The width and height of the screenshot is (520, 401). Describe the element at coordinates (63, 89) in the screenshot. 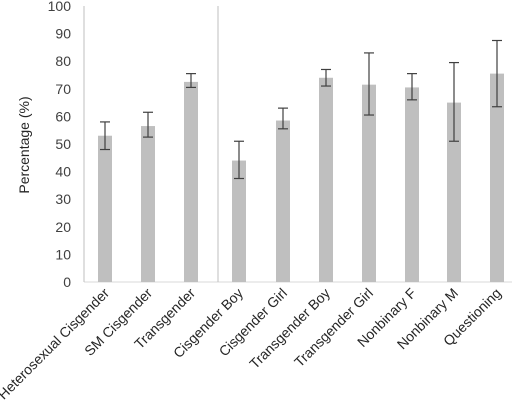

I see `y-tick-label: 70` at that location.